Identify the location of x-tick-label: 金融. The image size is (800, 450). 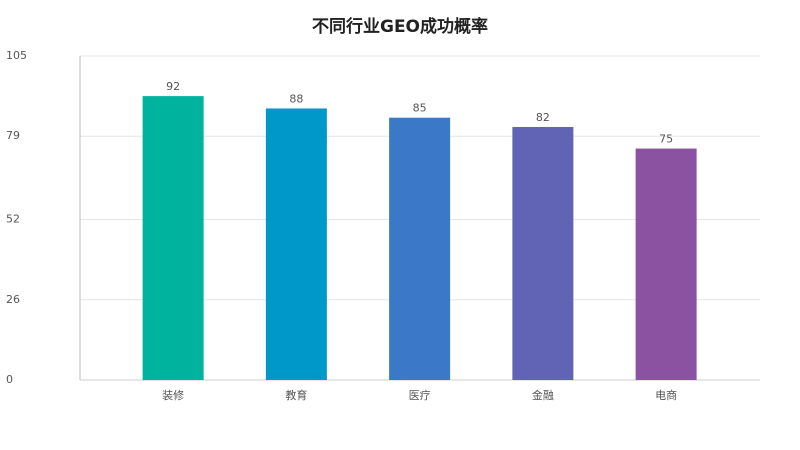
(543, 395).